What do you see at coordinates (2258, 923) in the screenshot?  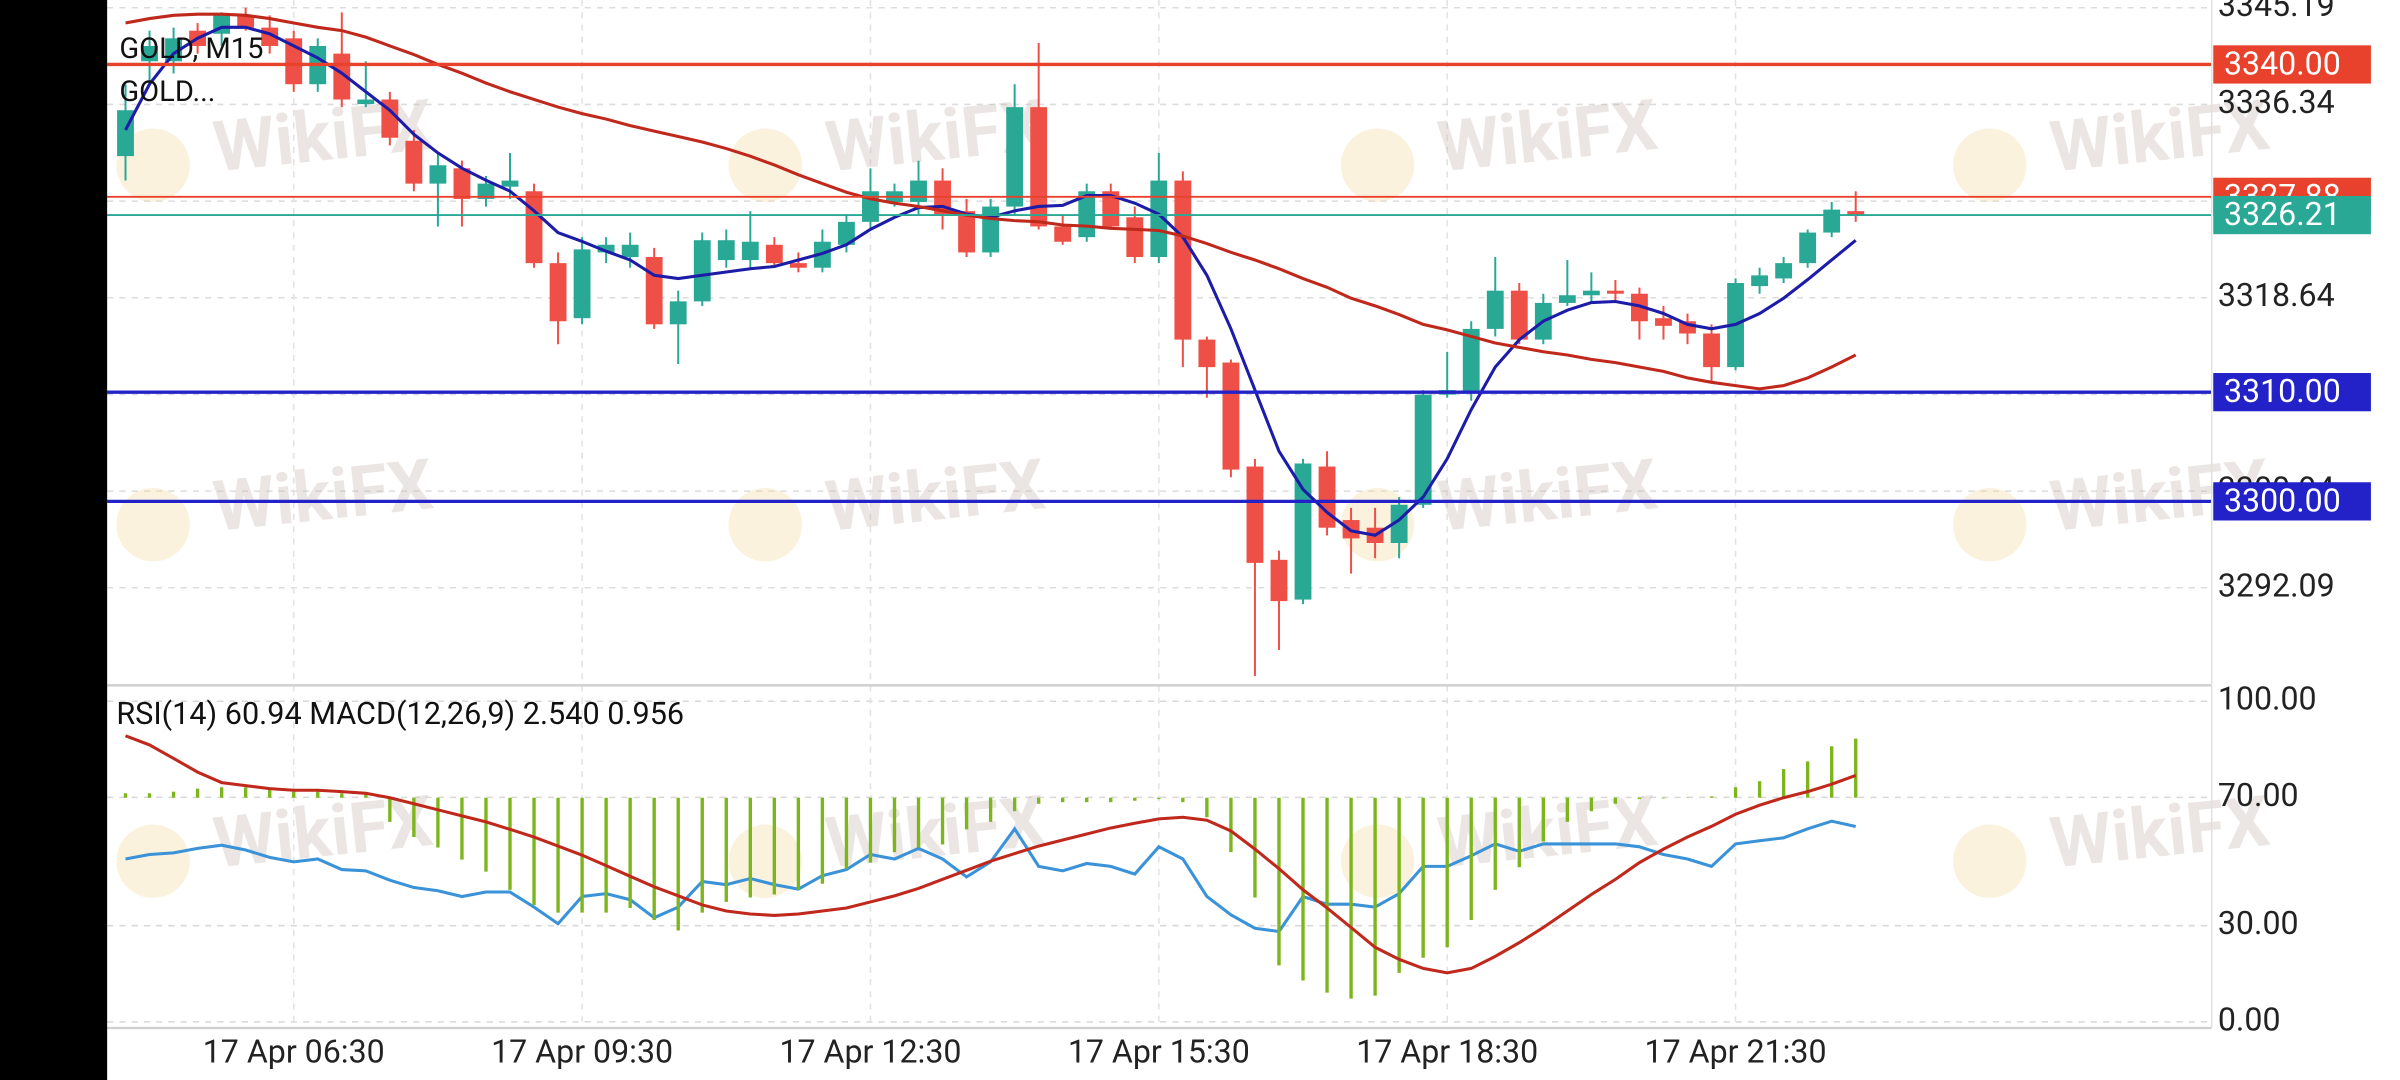 I see `y-tick-label: 30.00` at bounding box center [2258, 923].